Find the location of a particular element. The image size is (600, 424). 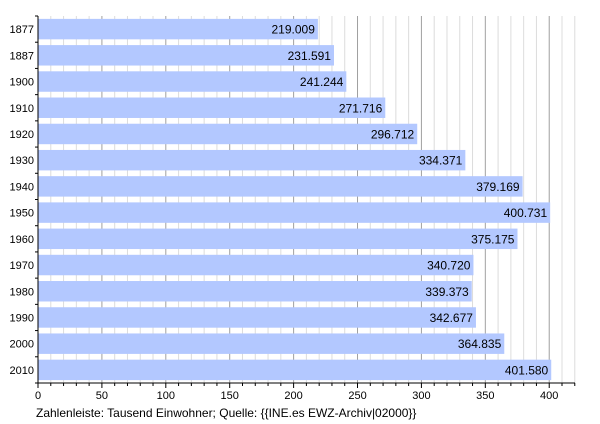

value-label: 219.009 is located at coordinates (294, 30).